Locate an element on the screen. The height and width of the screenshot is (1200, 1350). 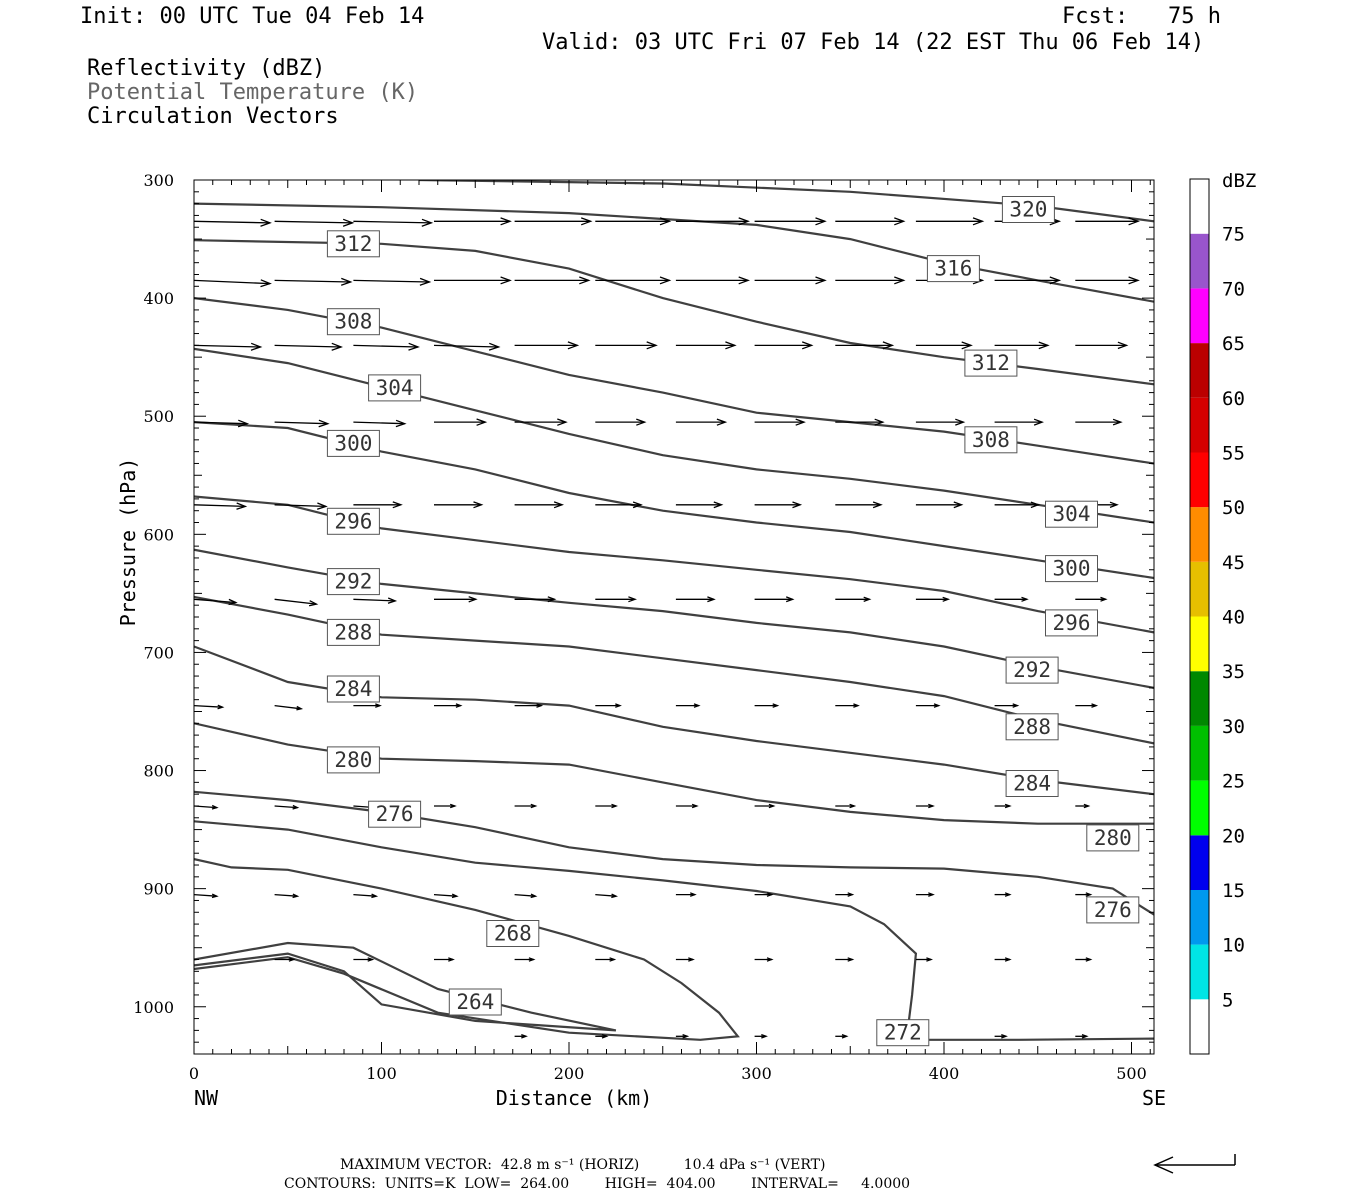
y-axis-label: Pressure (hPa) is located at coordinates (128, 542).